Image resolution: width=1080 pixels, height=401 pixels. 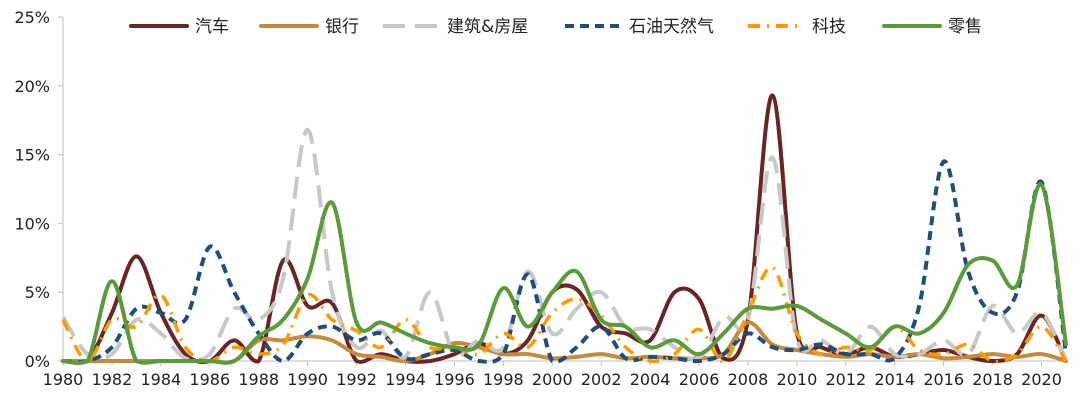 I want to click on x-tick-label: 2010, so click(x=797, y=379).